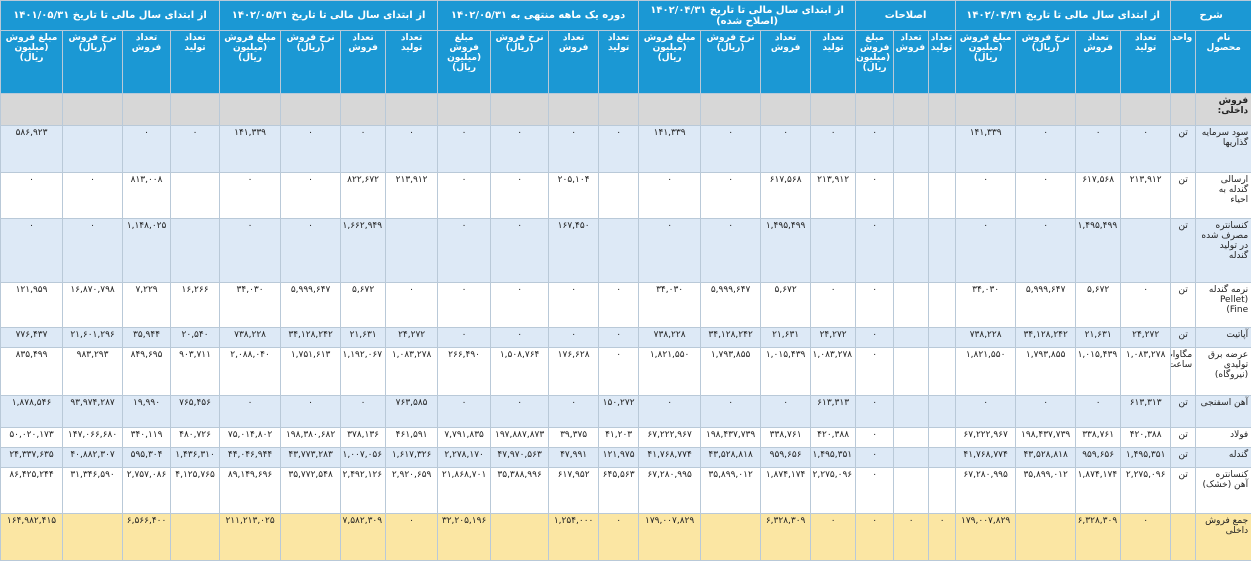  I want to click on value-cell: ۶۱۳,۳۱۳, so click(833, 411).